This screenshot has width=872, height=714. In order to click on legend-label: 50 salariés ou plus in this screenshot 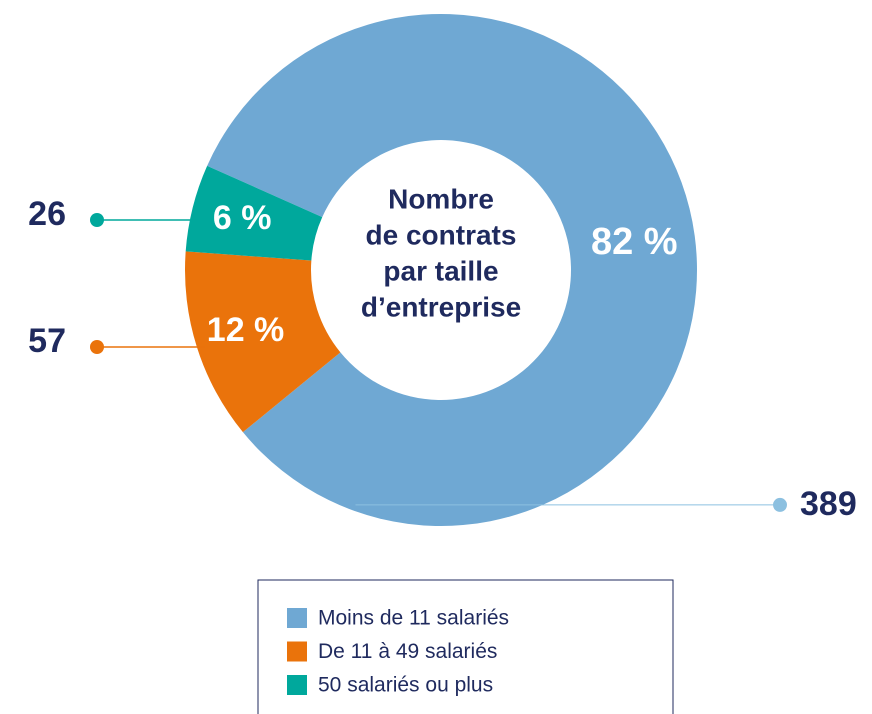, I will do `click(405, 685)`.